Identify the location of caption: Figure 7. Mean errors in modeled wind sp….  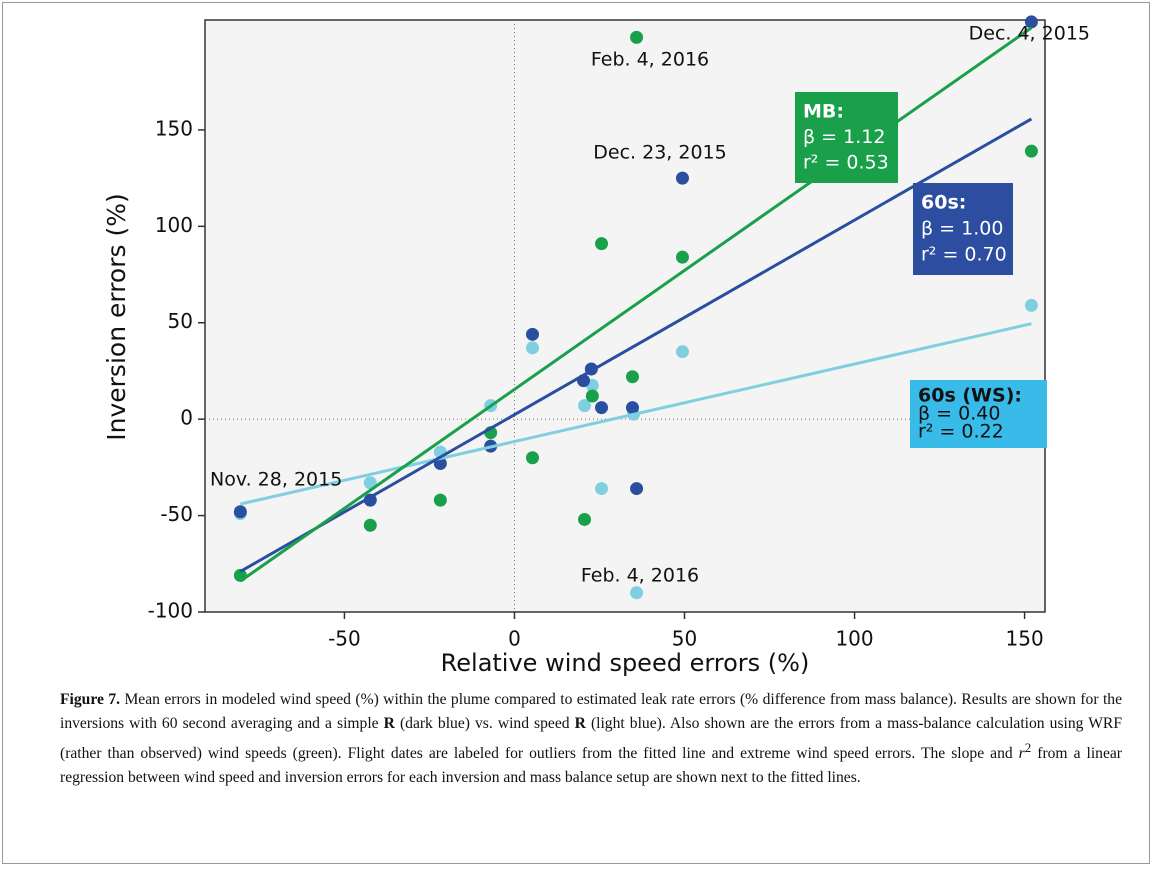
(591, 739).